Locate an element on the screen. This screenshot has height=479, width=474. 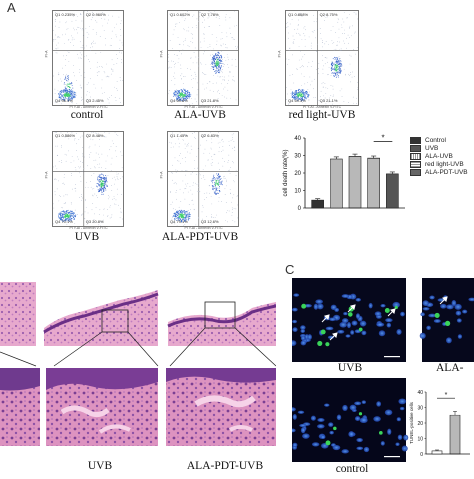
quadrant-label: Q4 79.1% is located at coordinates (179, 222).